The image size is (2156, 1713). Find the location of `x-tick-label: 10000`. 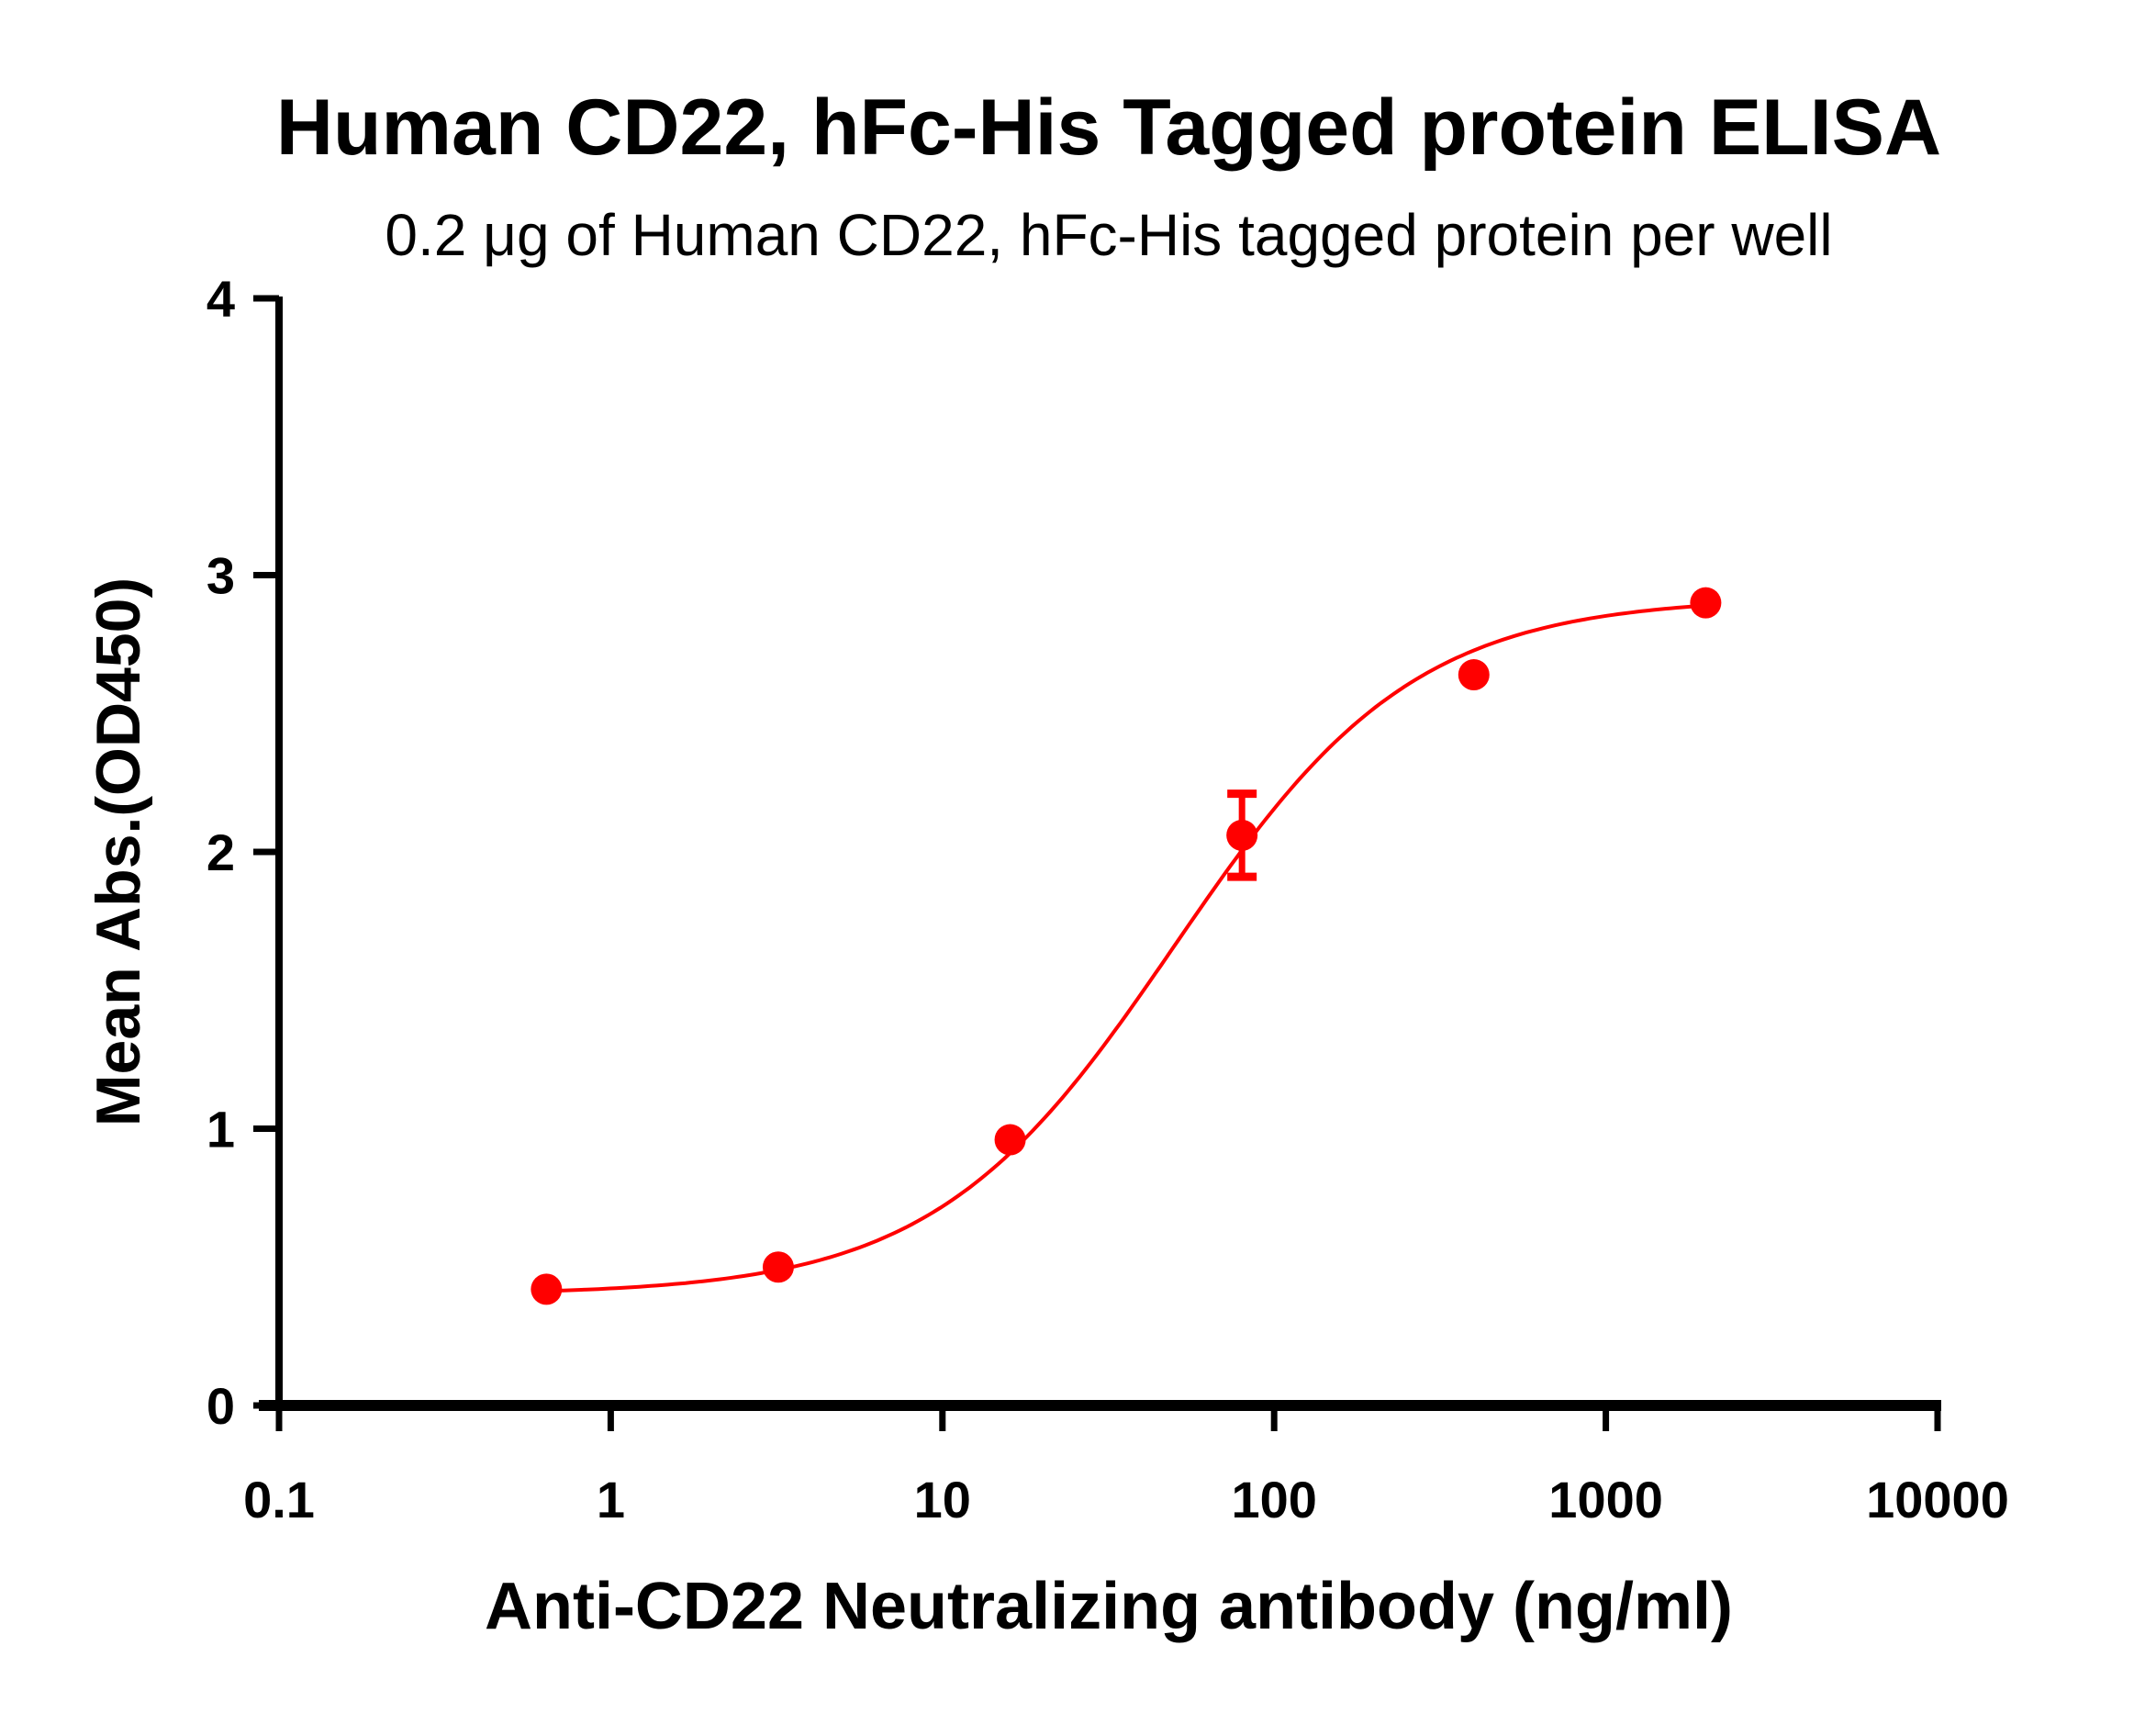

x-tick-label: 10000 is located at coordinates (1937, 1499).